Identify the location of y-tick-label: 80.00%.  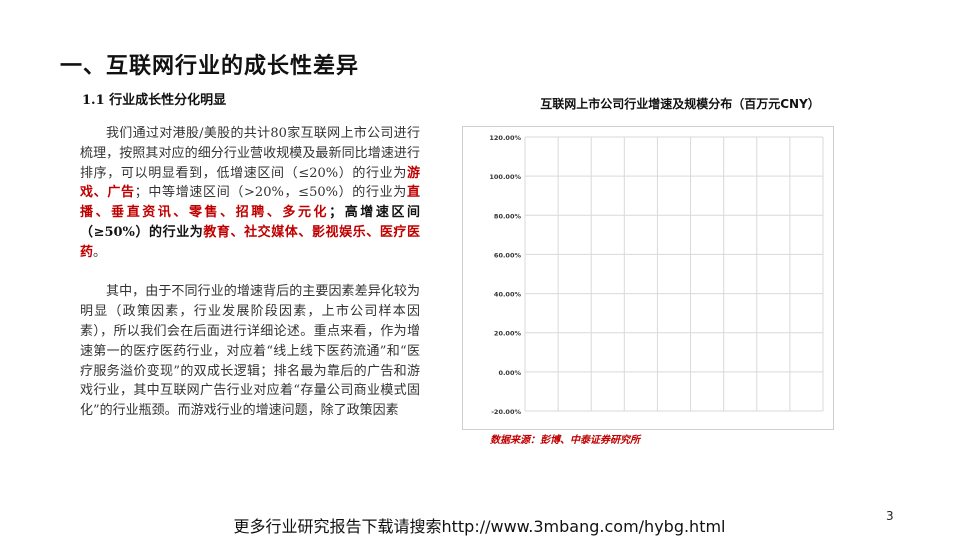
(508, 216).